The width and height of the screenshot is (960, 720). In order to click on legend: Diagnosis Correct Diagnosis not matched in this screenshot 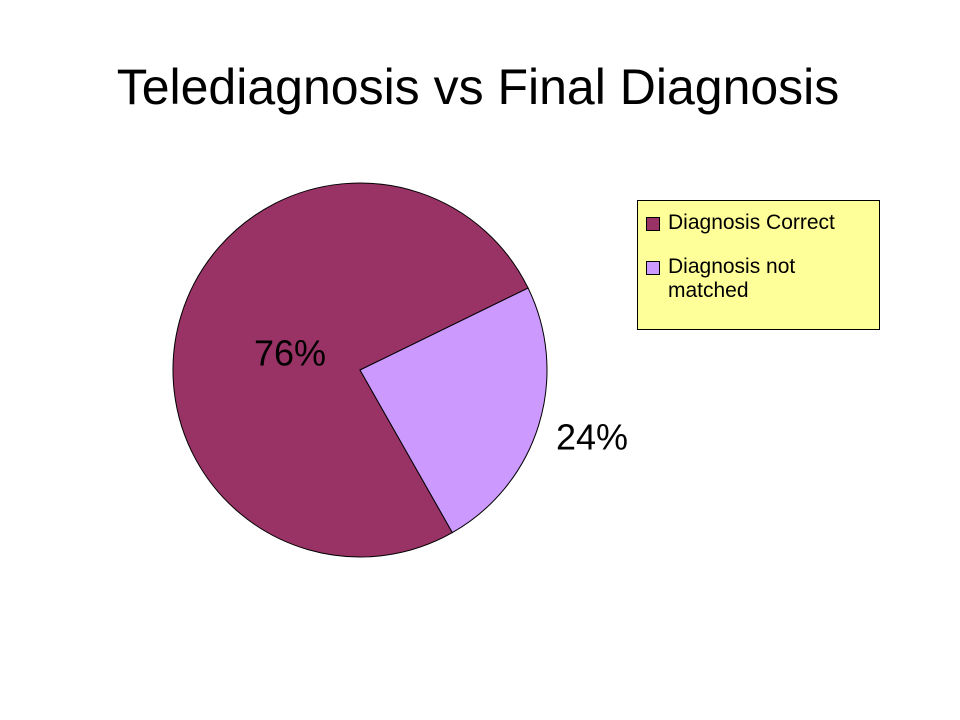, I will do `click(758, 265)`.